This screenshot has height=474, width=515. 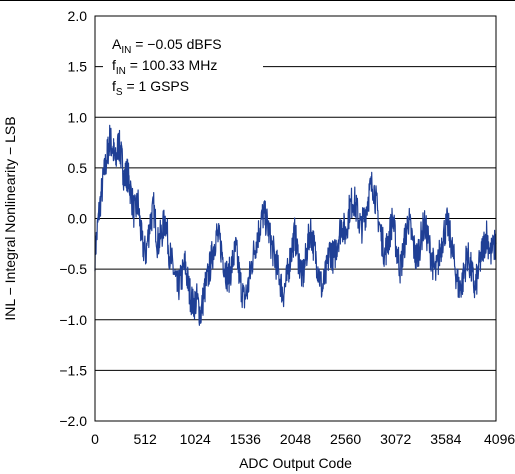 What do you see at coordinates (195, 439) in the screenshot?
I see `x-tick-label: 1024` at bounding box center [195, 439].